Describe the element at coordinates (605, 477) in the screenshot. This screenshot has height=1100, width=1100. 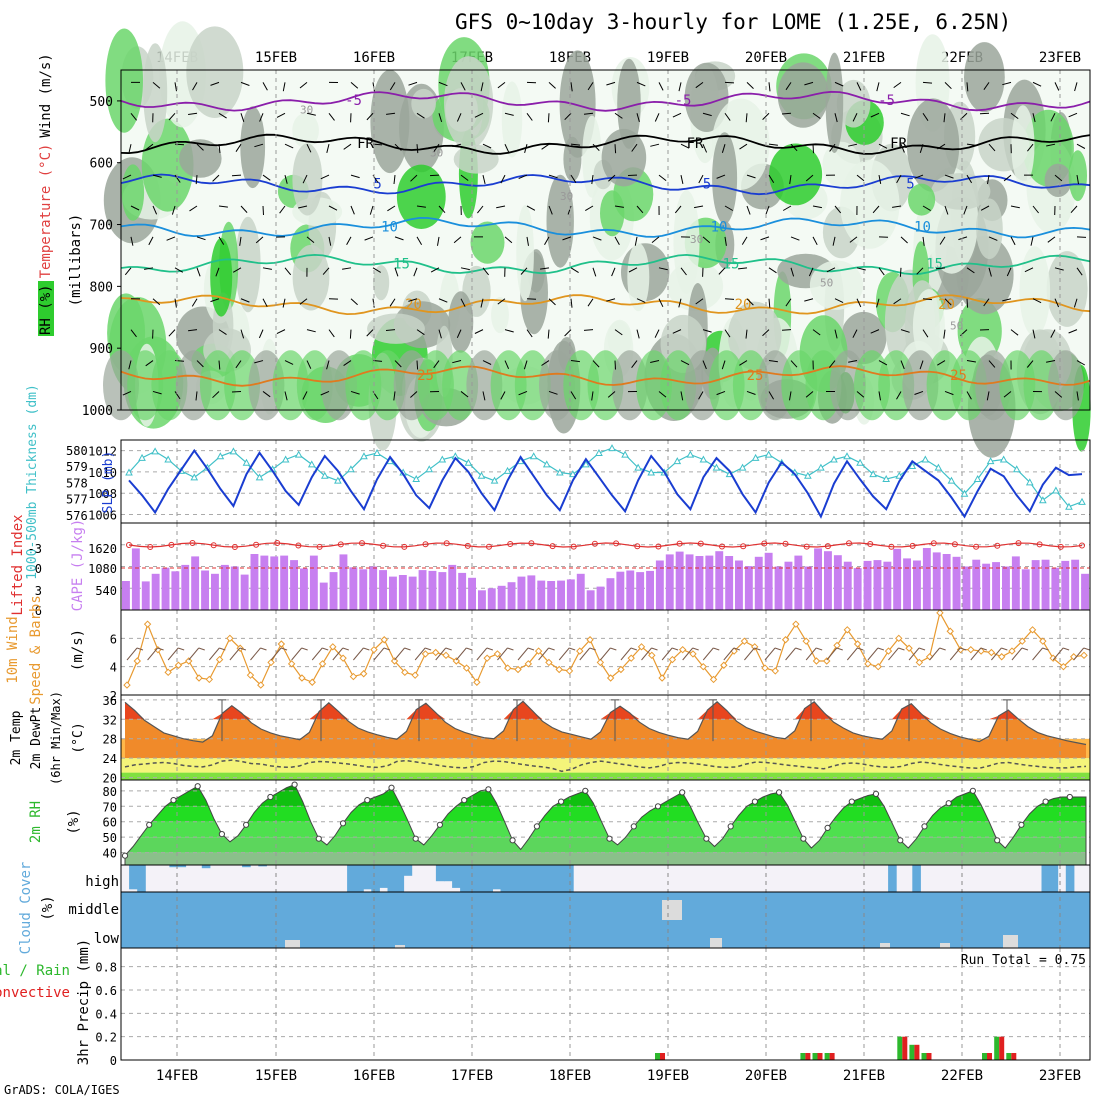
I see `thickness-line` at that location.